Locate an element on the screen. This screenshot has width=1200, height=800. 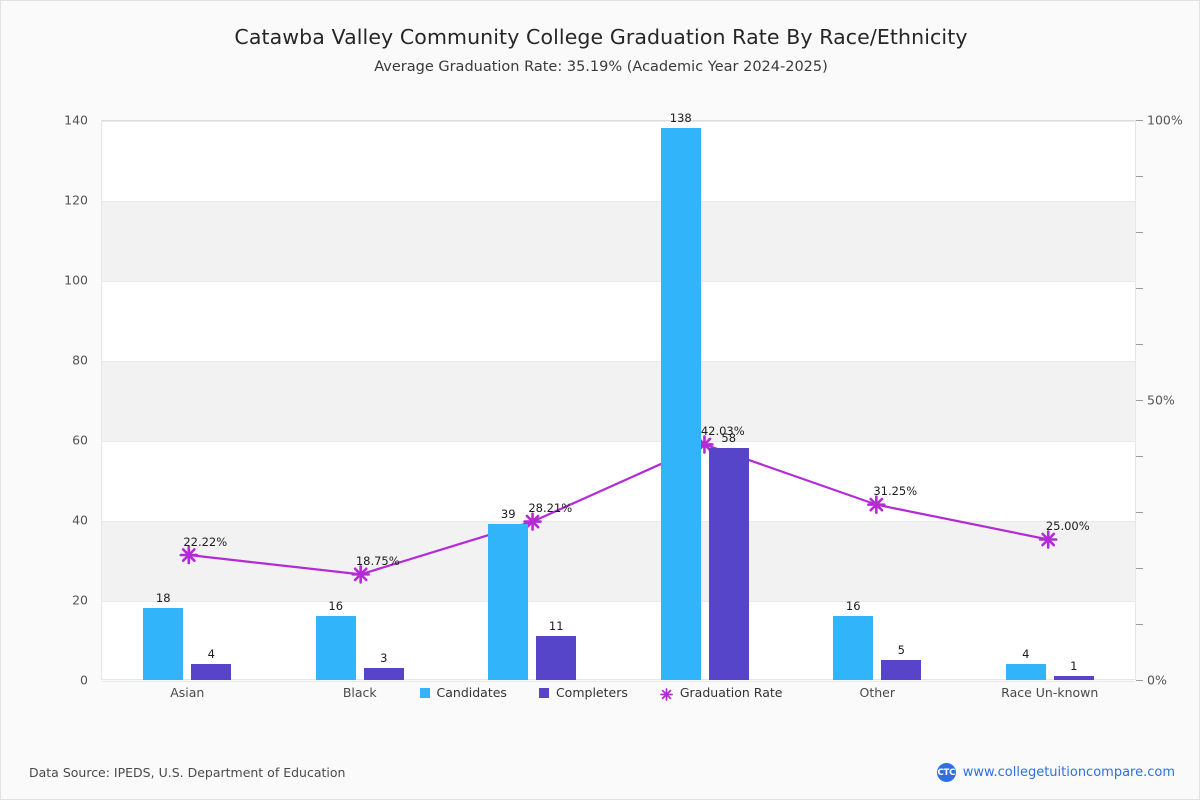
ctc-logo-icon: CTC is located at coordinates (946, 772).